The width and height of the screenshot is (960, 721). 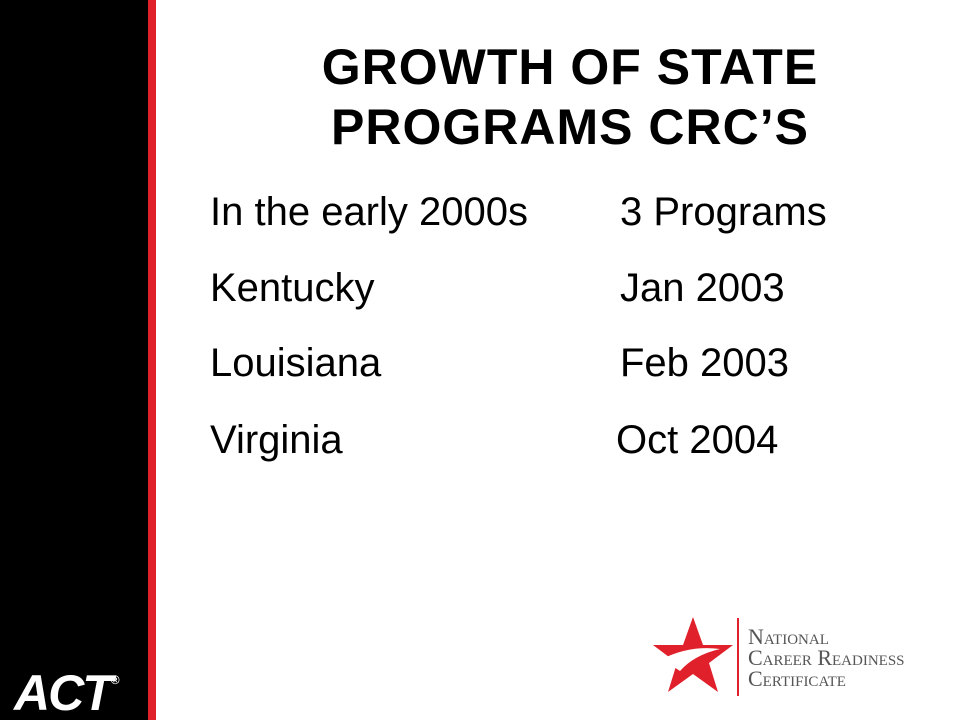 I want to click on act-text: ACT, so click(x=63, y=693).